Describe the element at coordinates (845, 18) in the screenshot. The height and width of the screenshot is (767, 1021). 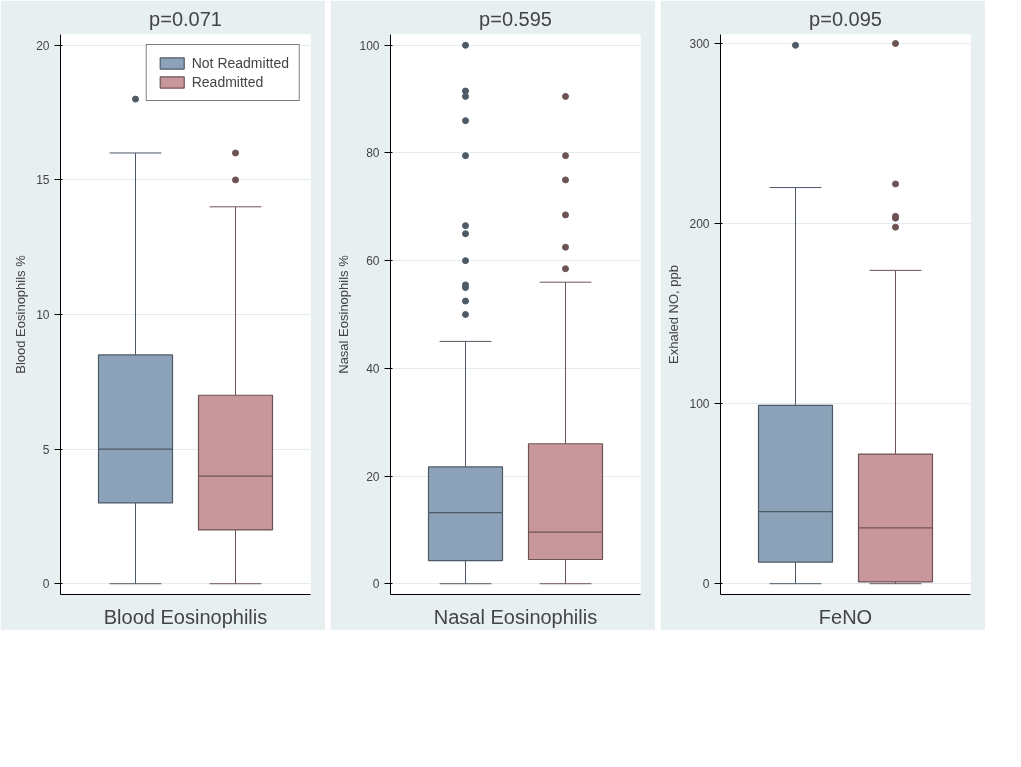
I see `chart-title: p=0.095` at that location.